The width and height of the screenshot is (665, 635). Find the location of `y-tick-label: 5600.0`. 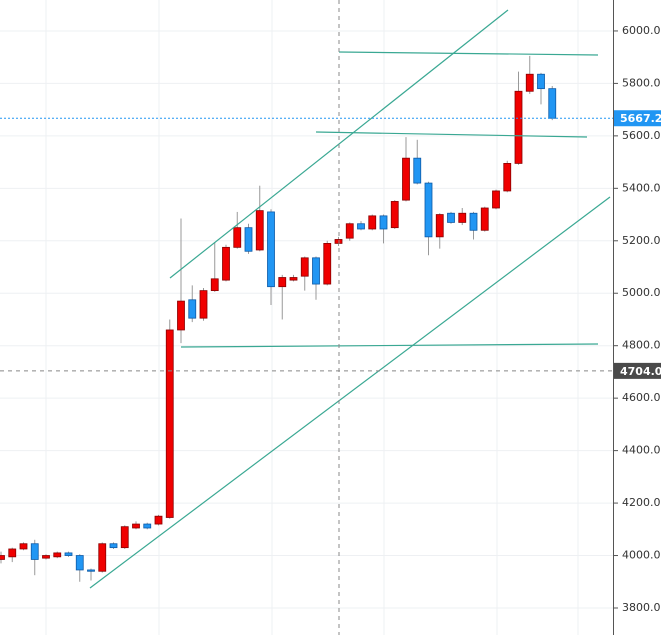

y-tick-label: 5600.0 is located at coordinates (641, 135).